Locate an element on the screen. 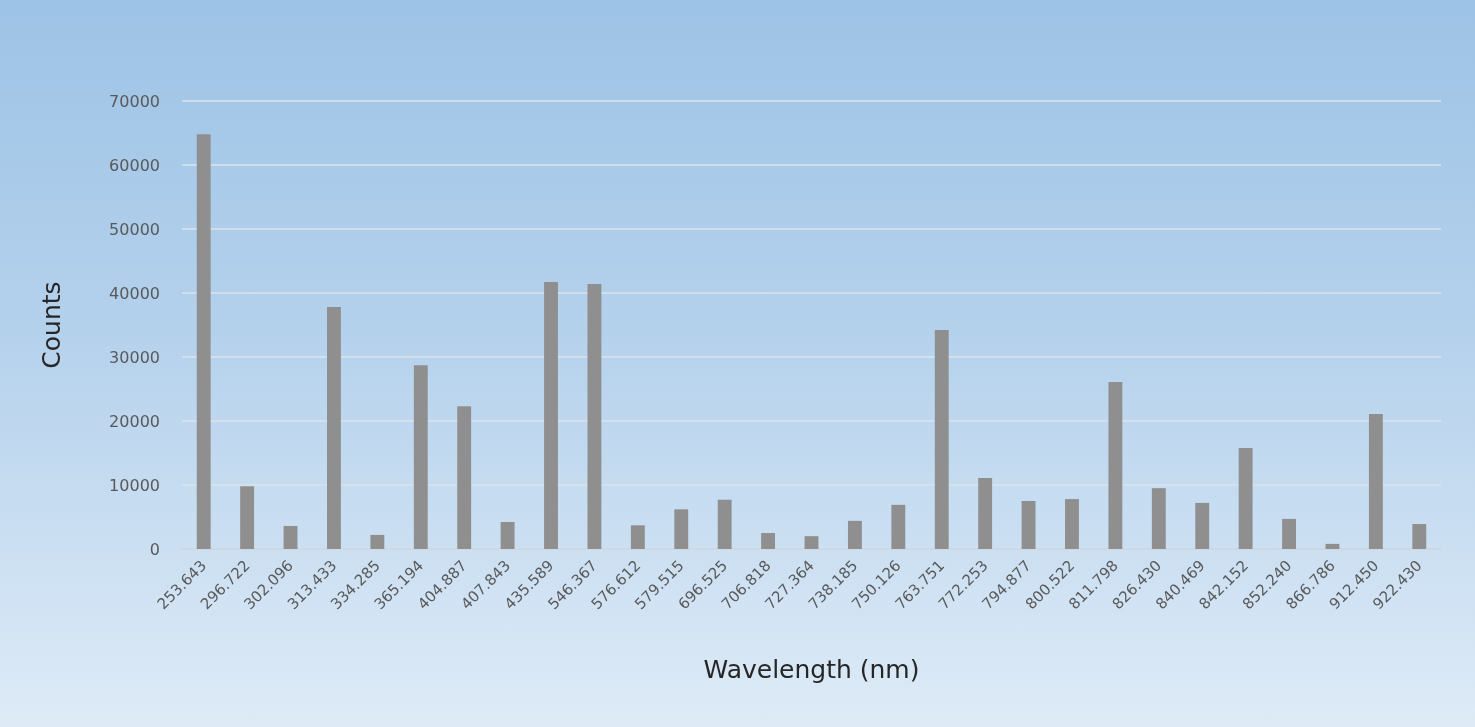 The width and height of the screenshot is (1475, 727). y-tick-label: 20000 is located at coordinates (134, 421).